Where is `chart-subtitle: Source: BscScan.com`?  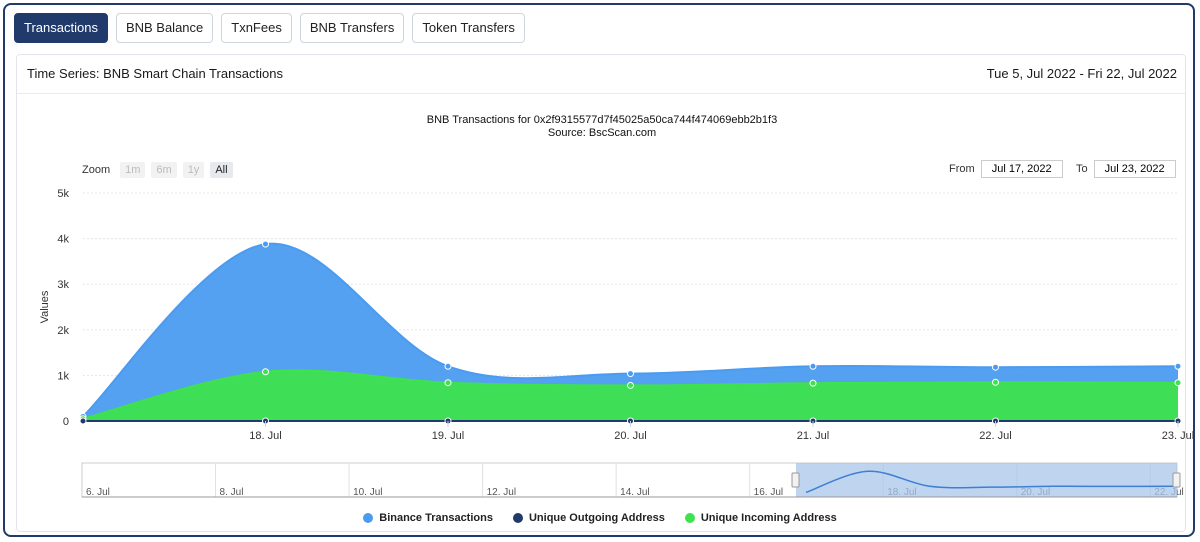
chart-subtitle: Source: BscScan.com is located at coordinates (602, 133).